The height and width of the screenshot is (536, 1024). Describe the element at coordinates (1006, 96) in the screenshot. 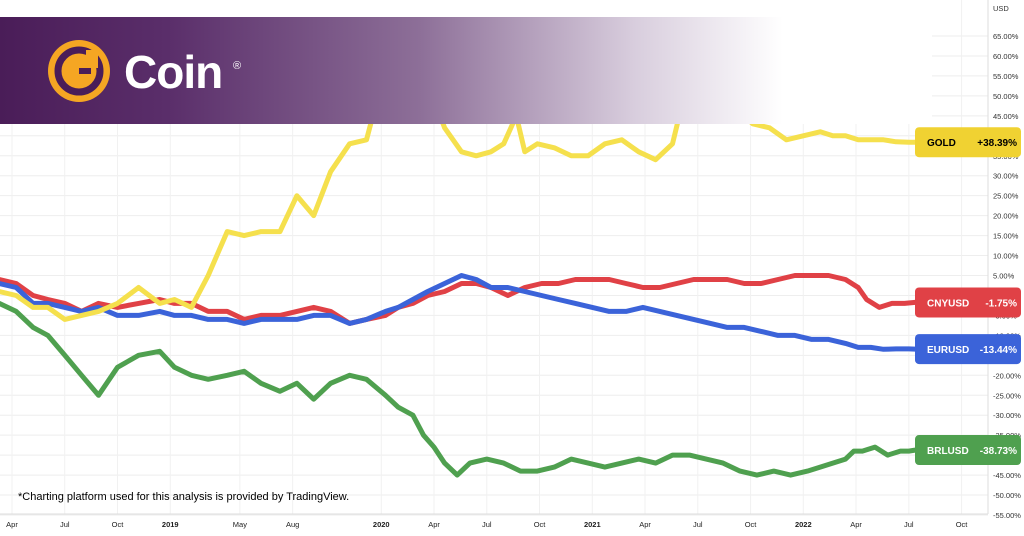

I see `y-tick-label: 50.00%` at that location.